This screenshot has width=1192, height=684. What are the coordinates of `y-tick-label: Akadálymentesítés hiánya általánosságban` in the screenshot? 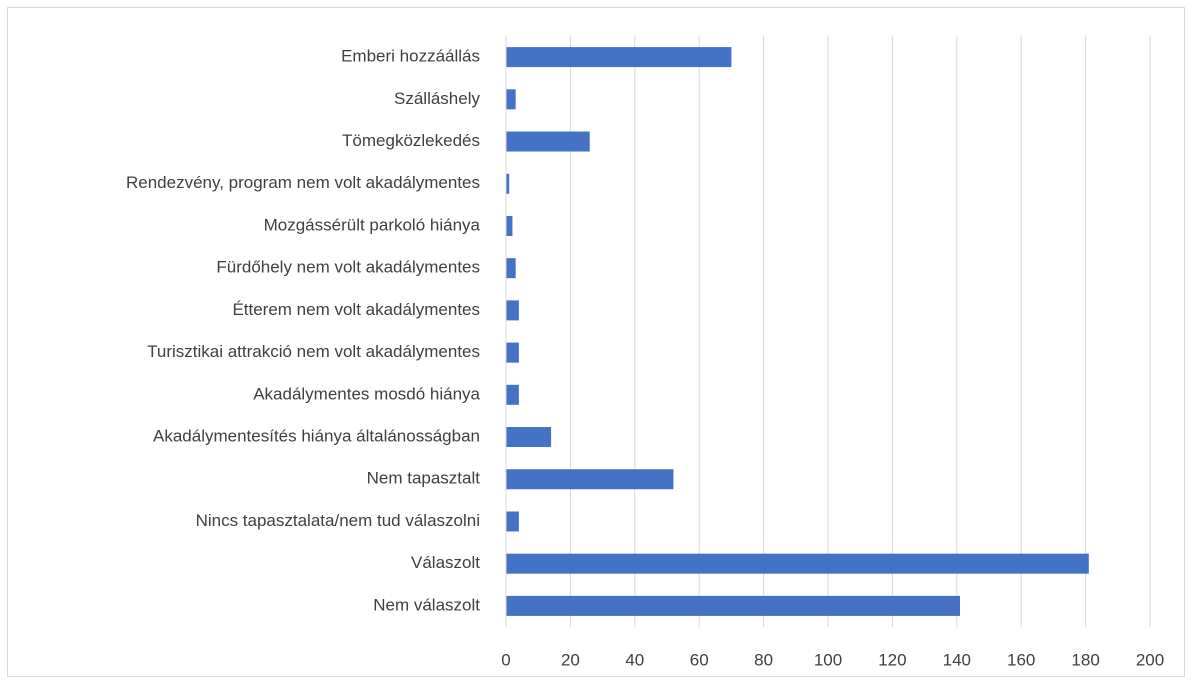 It's located at (316, 436).